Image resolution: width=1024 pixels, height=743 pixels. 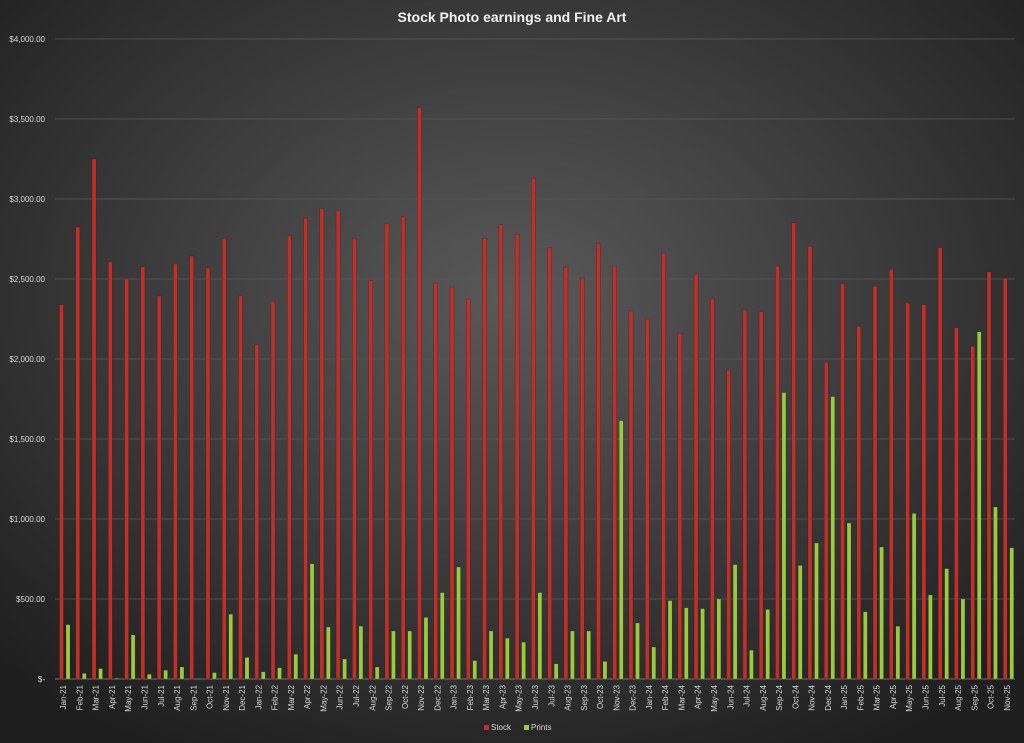 What do you see at coordinates (893, 696) in the screenshot?
I see `x-tick-label: Apr-25` at bounding box center [893, 696].